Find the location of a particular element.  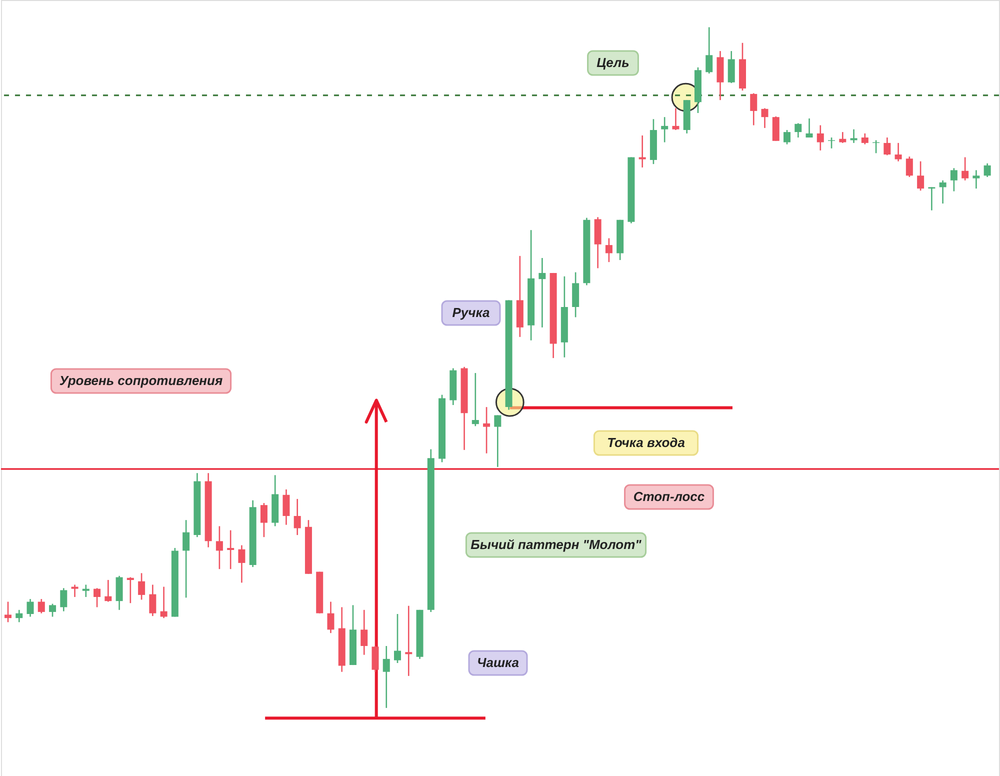

annotation: Цель is located at coordinates (613, 62).